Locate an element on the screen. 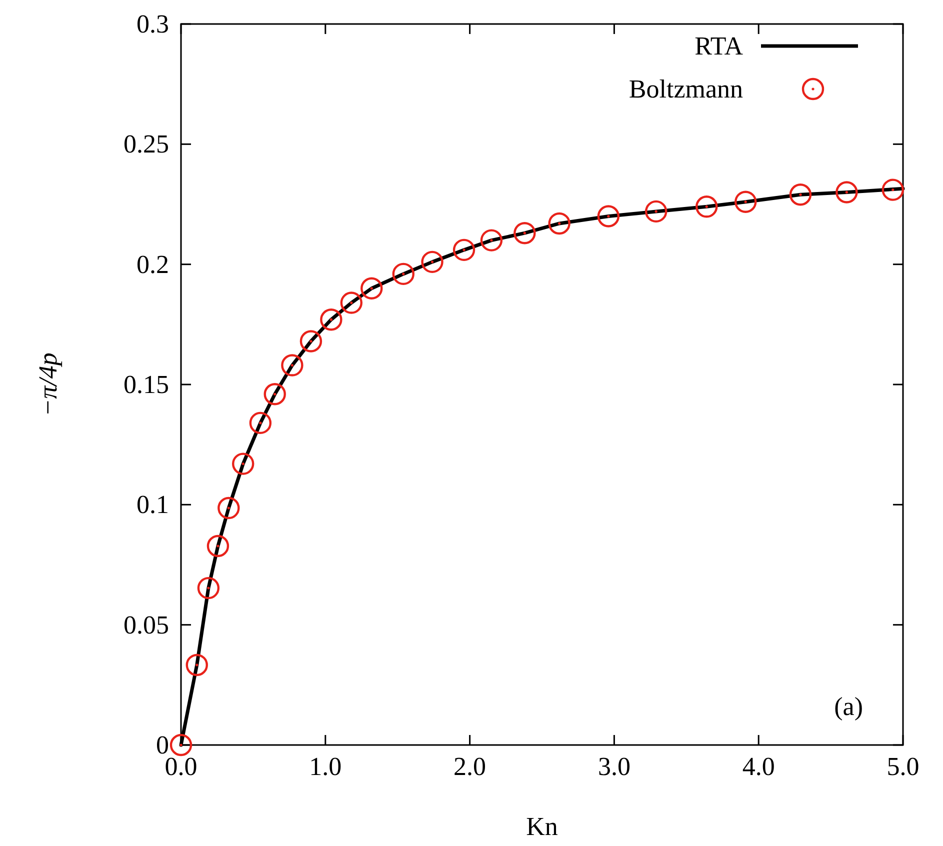 The image size is (943, 846). legend-label: Boltzmann is located at coordinates (685, 89).